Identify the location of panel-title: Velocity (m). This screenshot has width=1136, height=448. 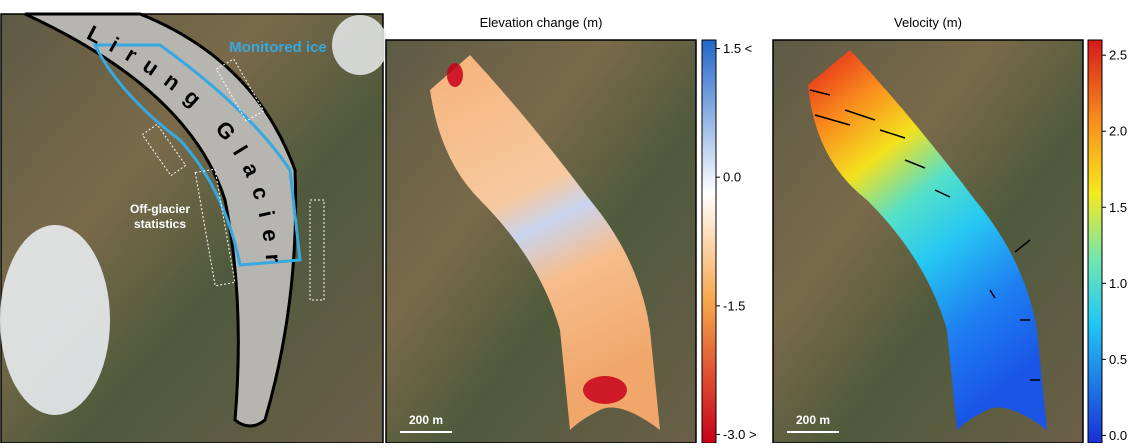
(928, 22).